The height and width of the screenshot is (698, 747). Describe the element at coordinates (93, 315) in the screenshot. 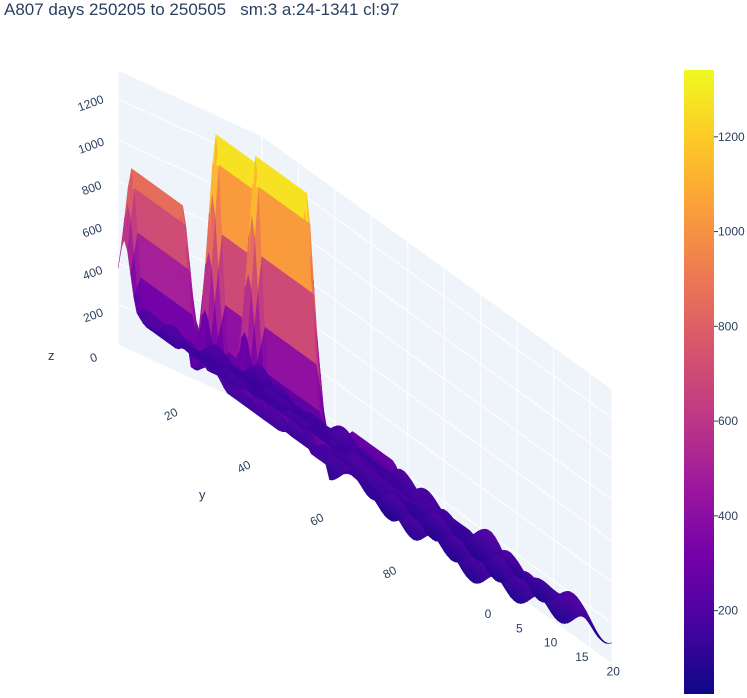

I see `z-tick-label: 200` at that location.